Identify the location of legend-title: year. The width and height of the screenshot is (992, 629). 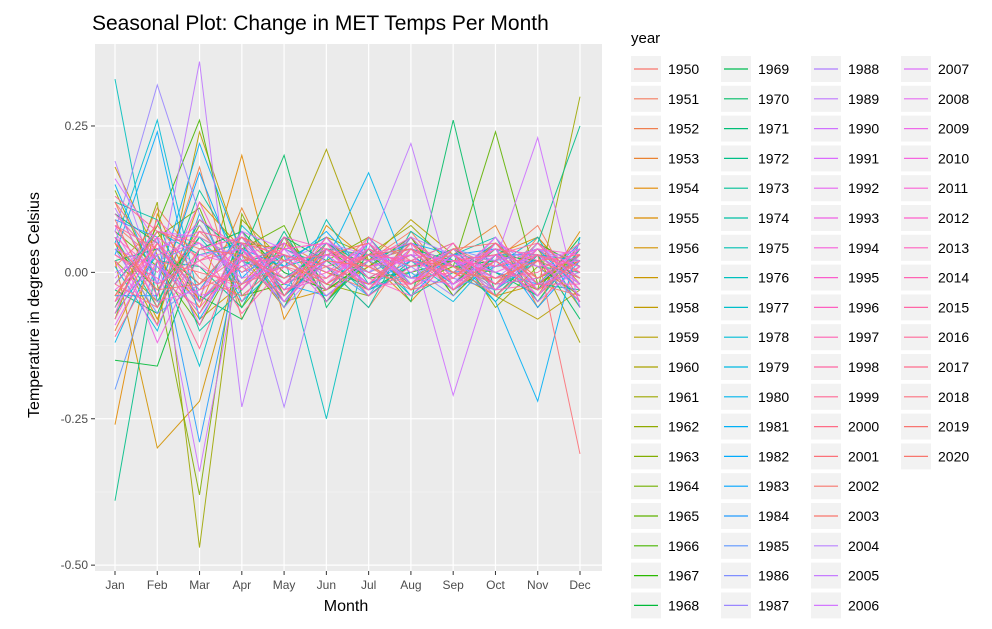
(645, 38).